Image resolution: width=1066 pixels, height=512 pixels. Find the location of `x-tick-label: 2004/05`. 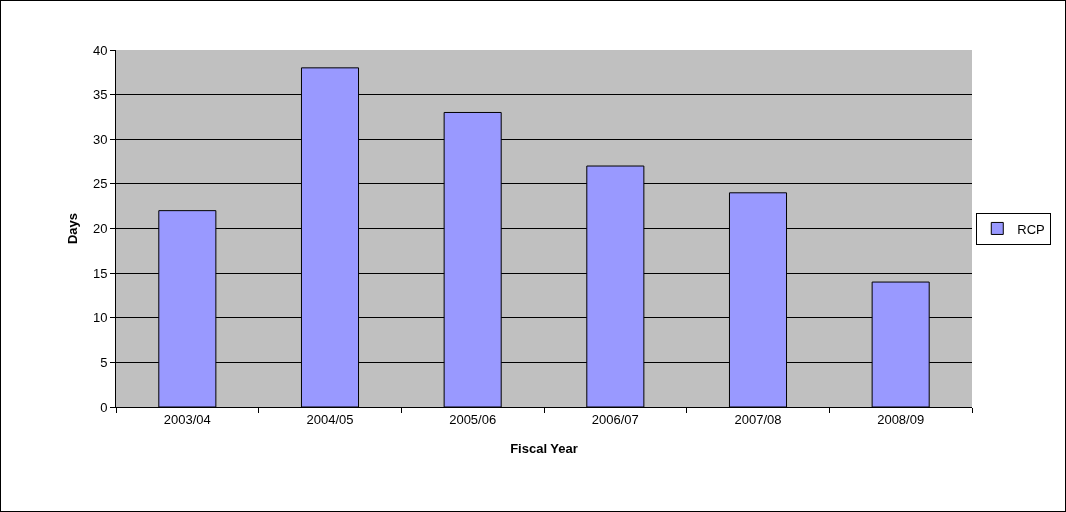

x-tick-label: 2004/05 is located at coordinates (330, 419).